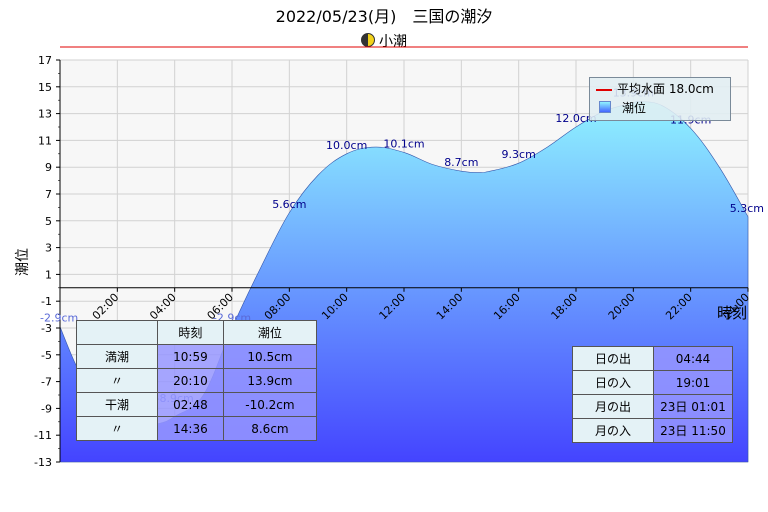  What do you see at coordinates (575, 118) in the screenshot?
I see `data-label: 12.0cm` at bounding box center [575, 118].